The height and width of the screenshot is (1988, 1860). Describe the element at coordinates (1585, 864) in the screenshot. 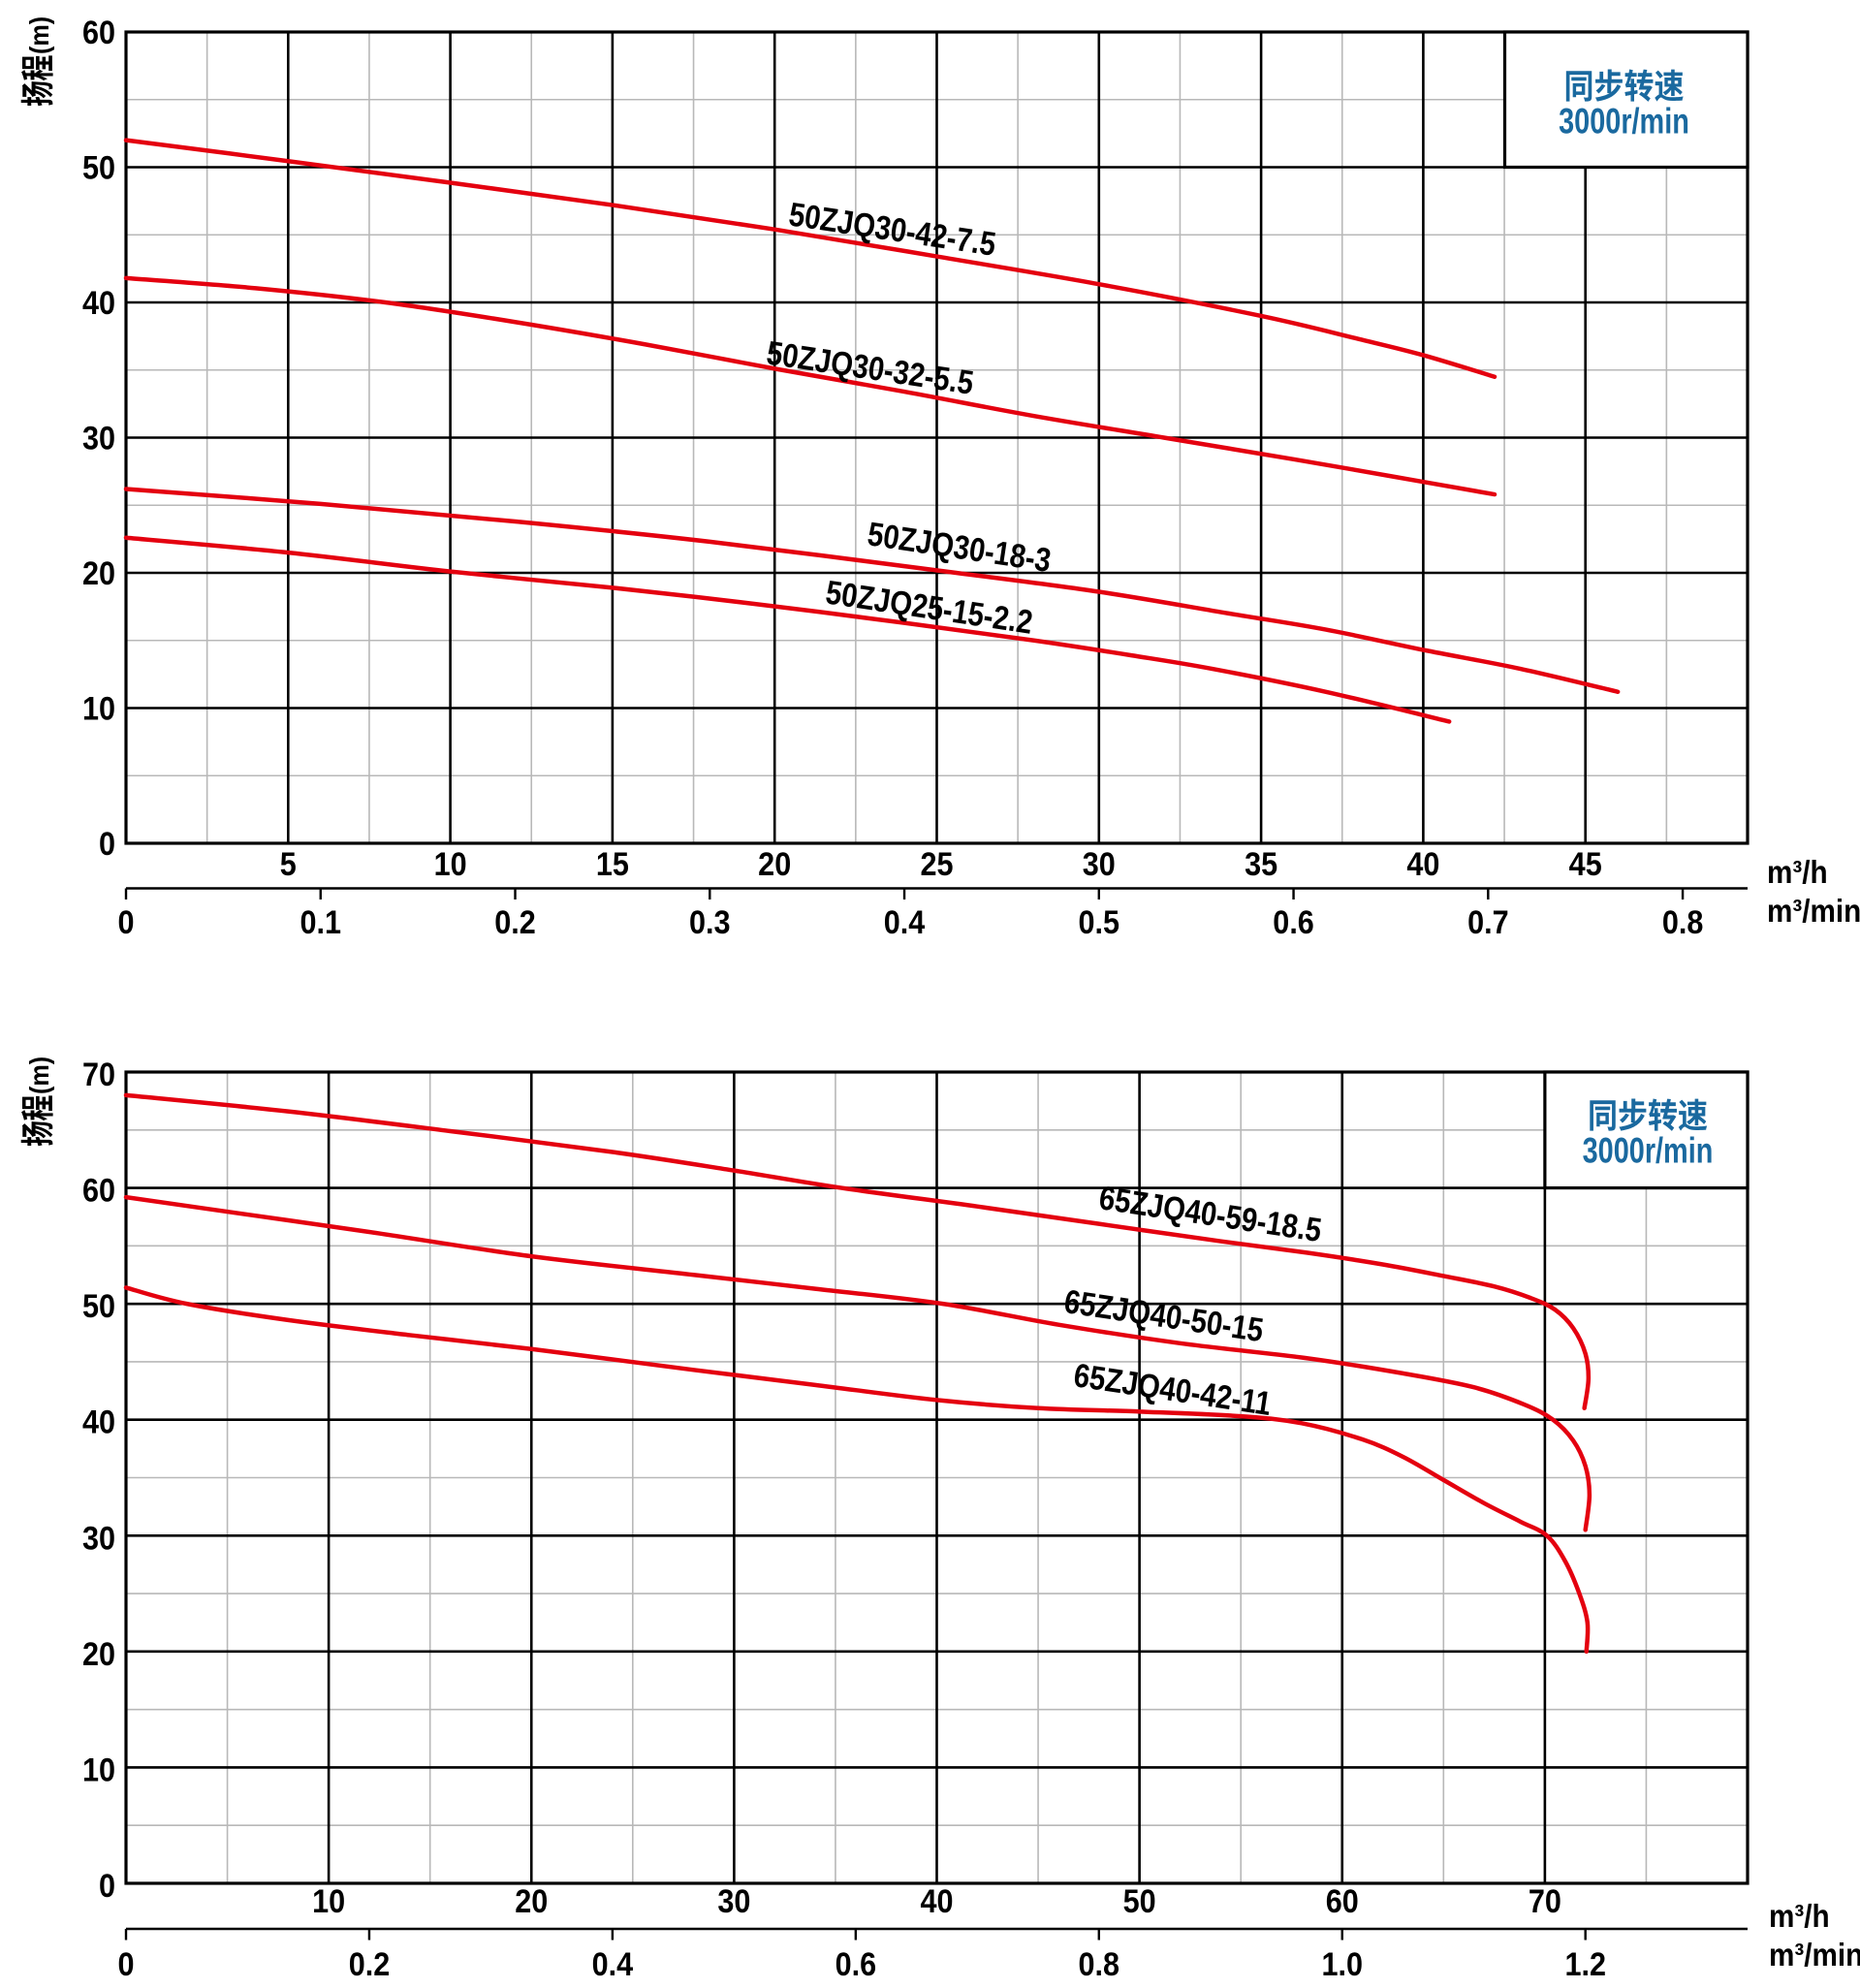

I see `svg-text: 45` at that location.